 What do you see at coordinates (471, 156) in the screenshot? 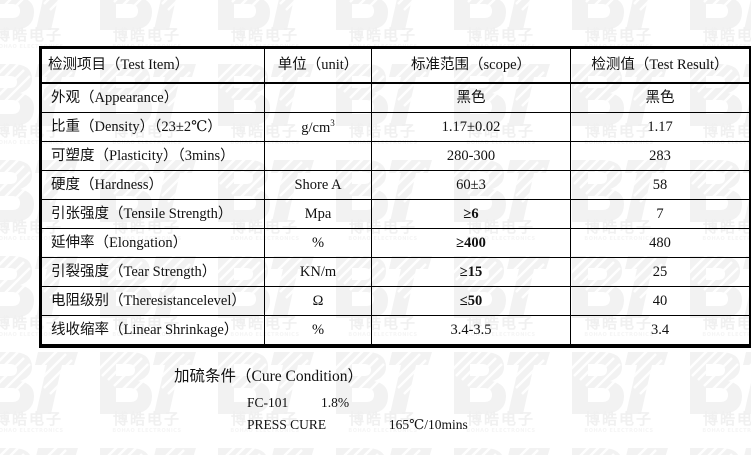
I see `cell-scope: 280-300` at bounding box center [471, 156].